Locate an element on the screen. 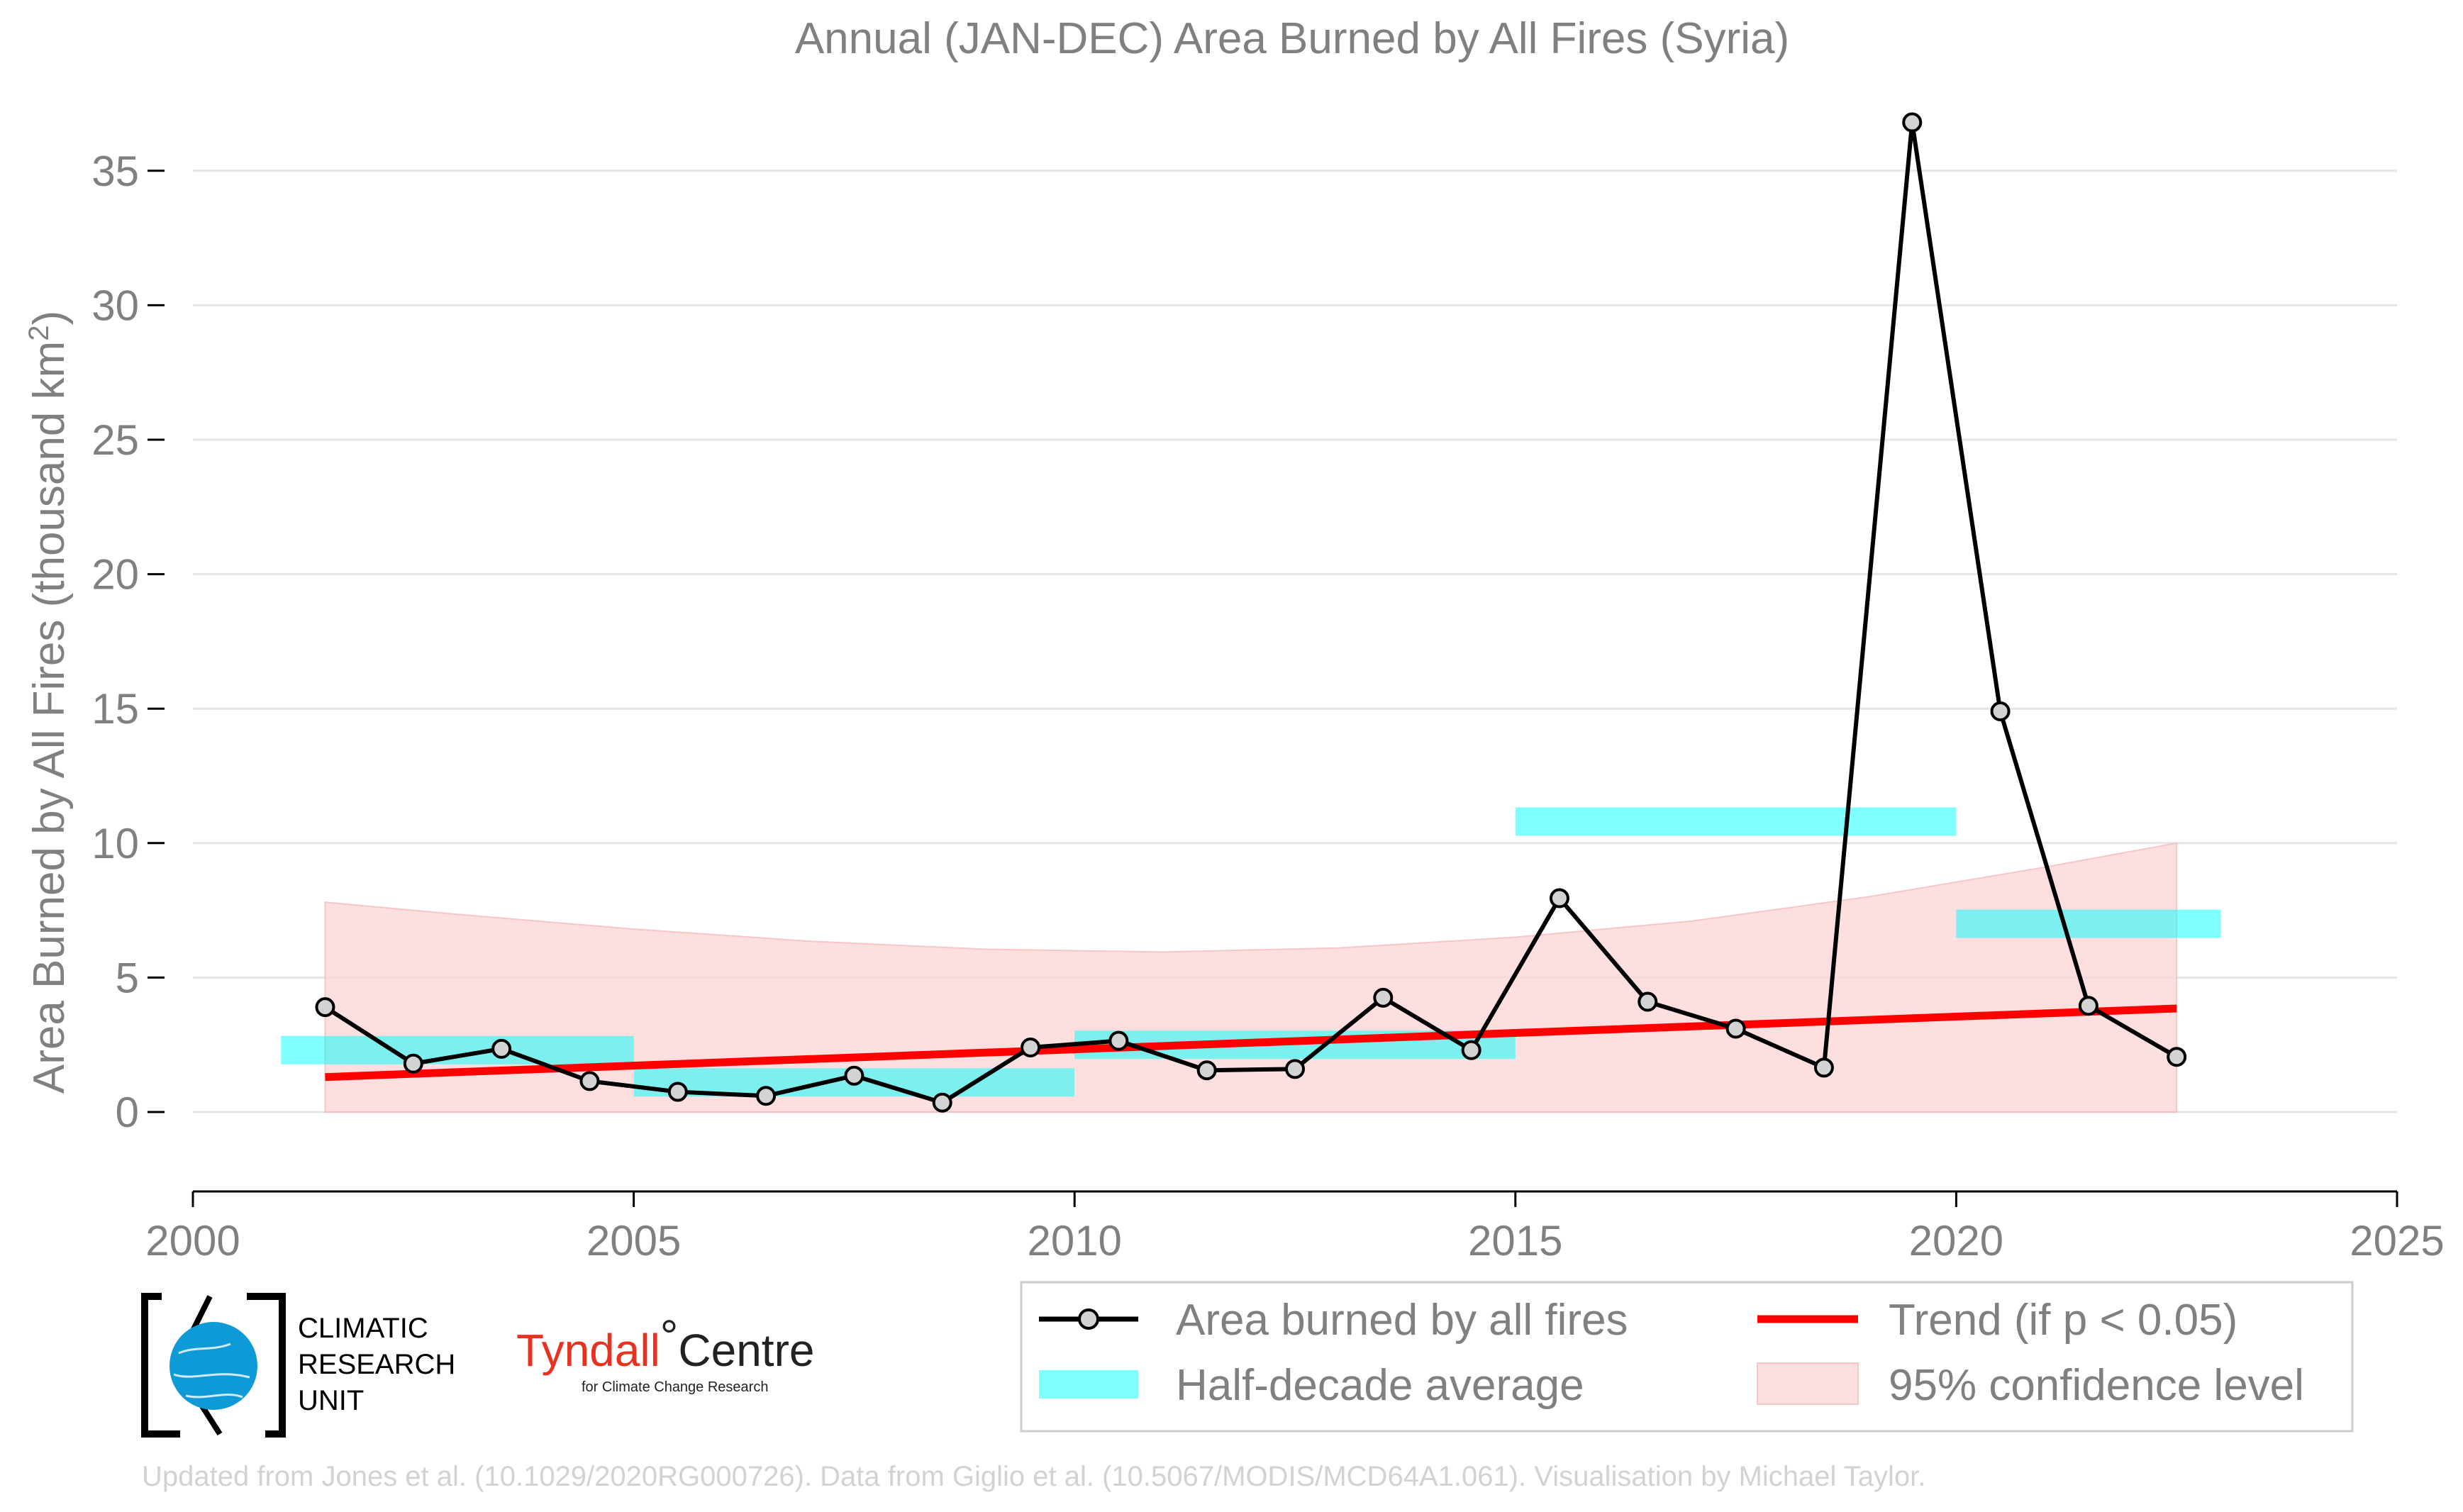 This screenshot has height=1512, width=2463. x-tick-label-2005: 2005 is located at coordinates (633, 1240).